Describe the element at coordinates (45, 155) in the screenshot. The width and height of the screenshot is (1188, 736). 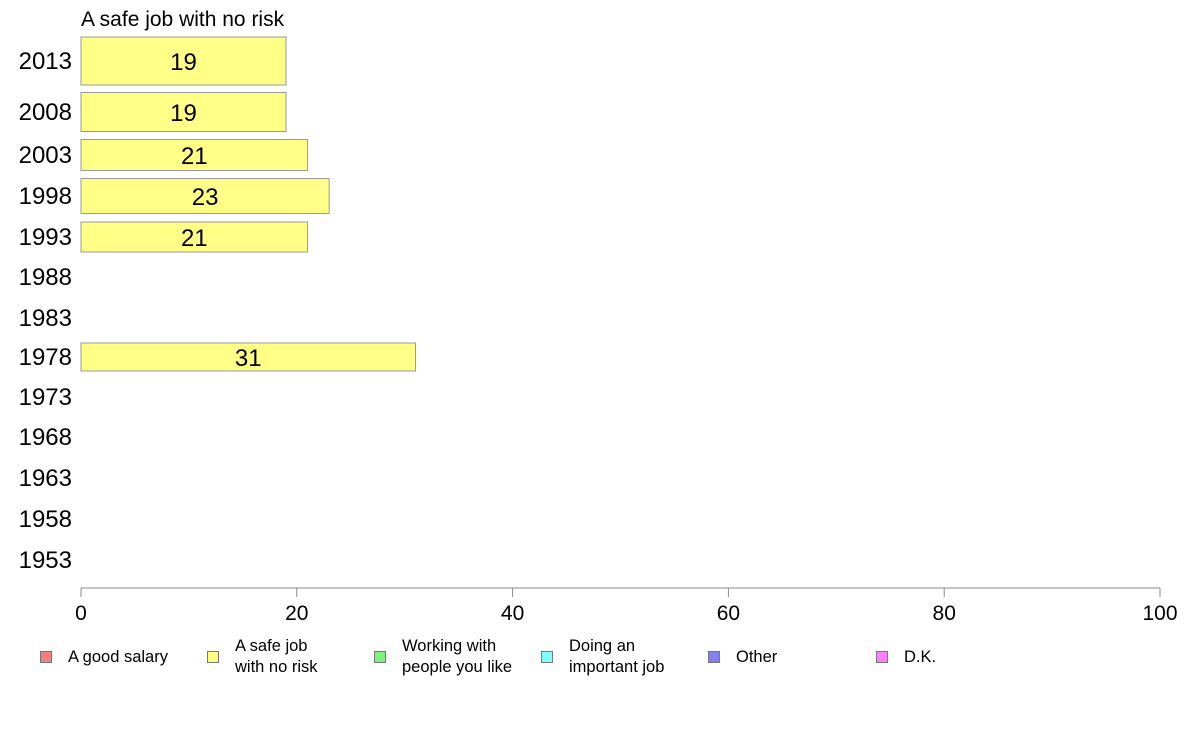
I see `year-label-2003: 2003` at that location.